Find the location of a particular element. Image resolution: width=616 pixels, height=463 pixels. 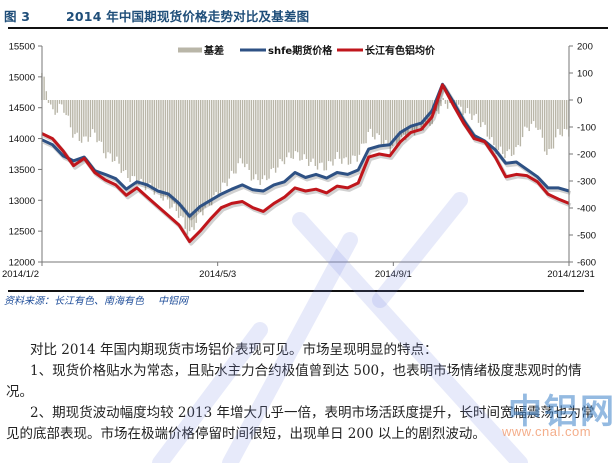

right-tick-label: -200 is located at coordinates (586, 155).